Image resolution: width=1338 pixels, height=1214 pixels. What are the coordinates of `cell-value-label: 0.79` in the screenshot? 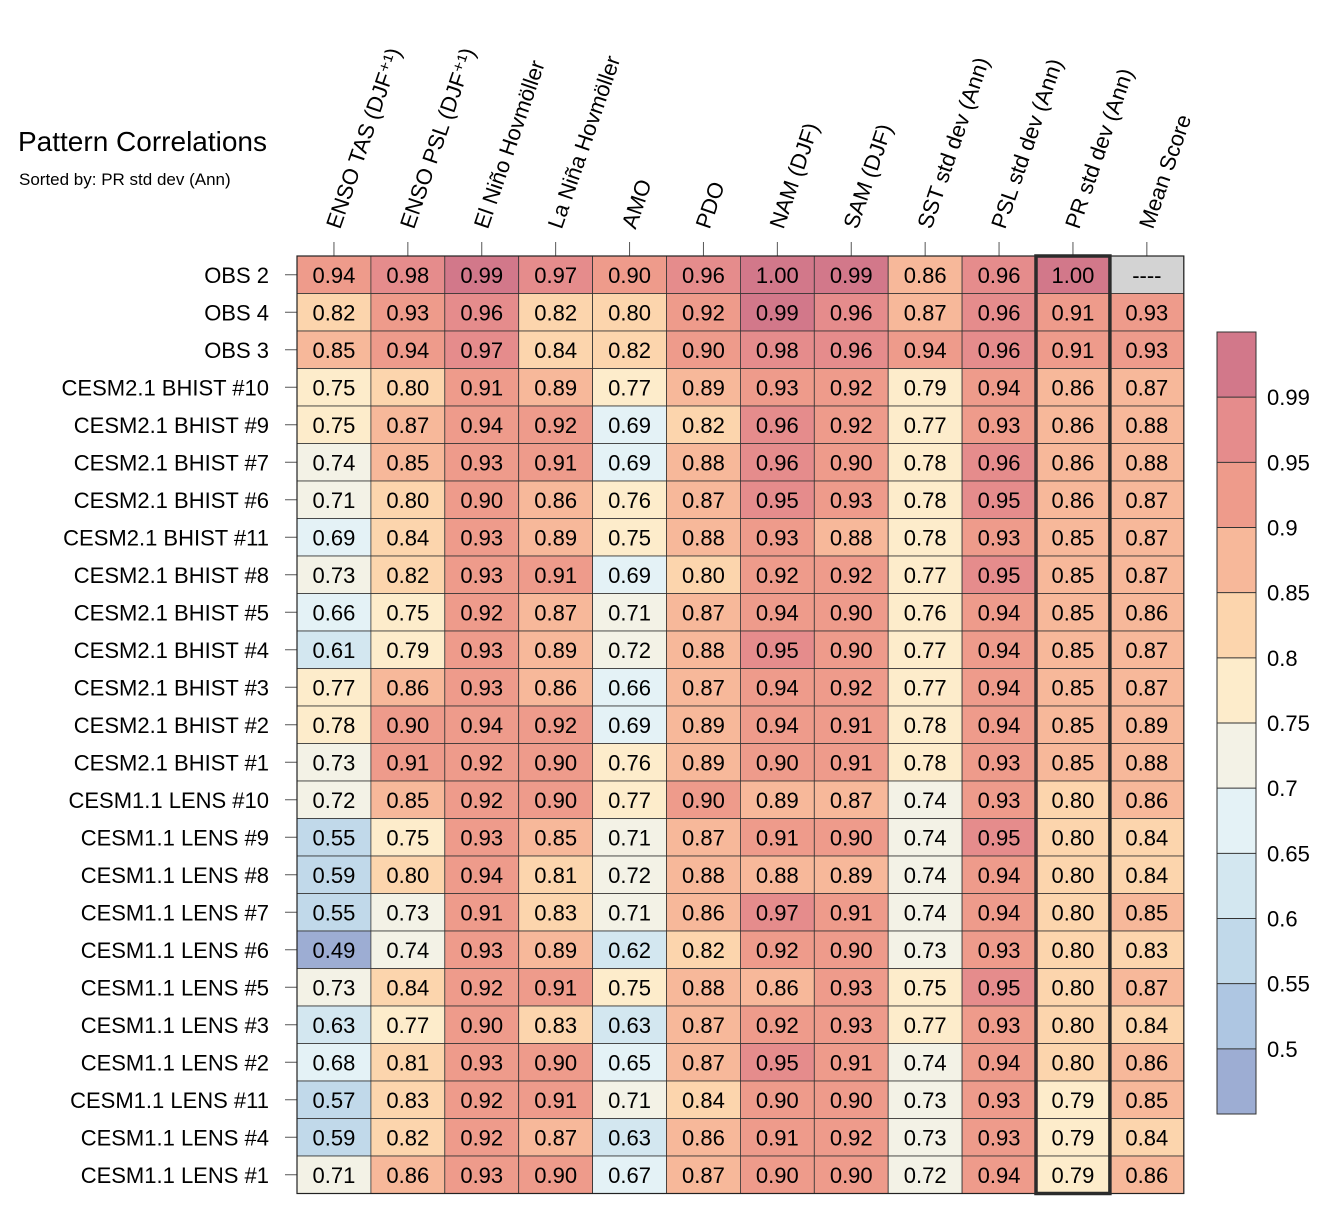 It's located at (1073, 1137).